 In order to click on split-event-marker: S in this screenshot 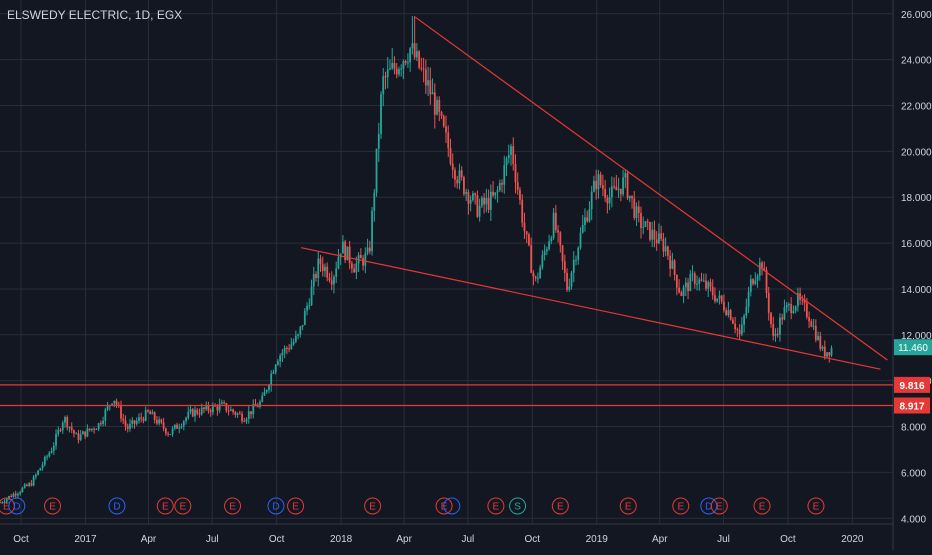, I will do `click(518, 506)`.